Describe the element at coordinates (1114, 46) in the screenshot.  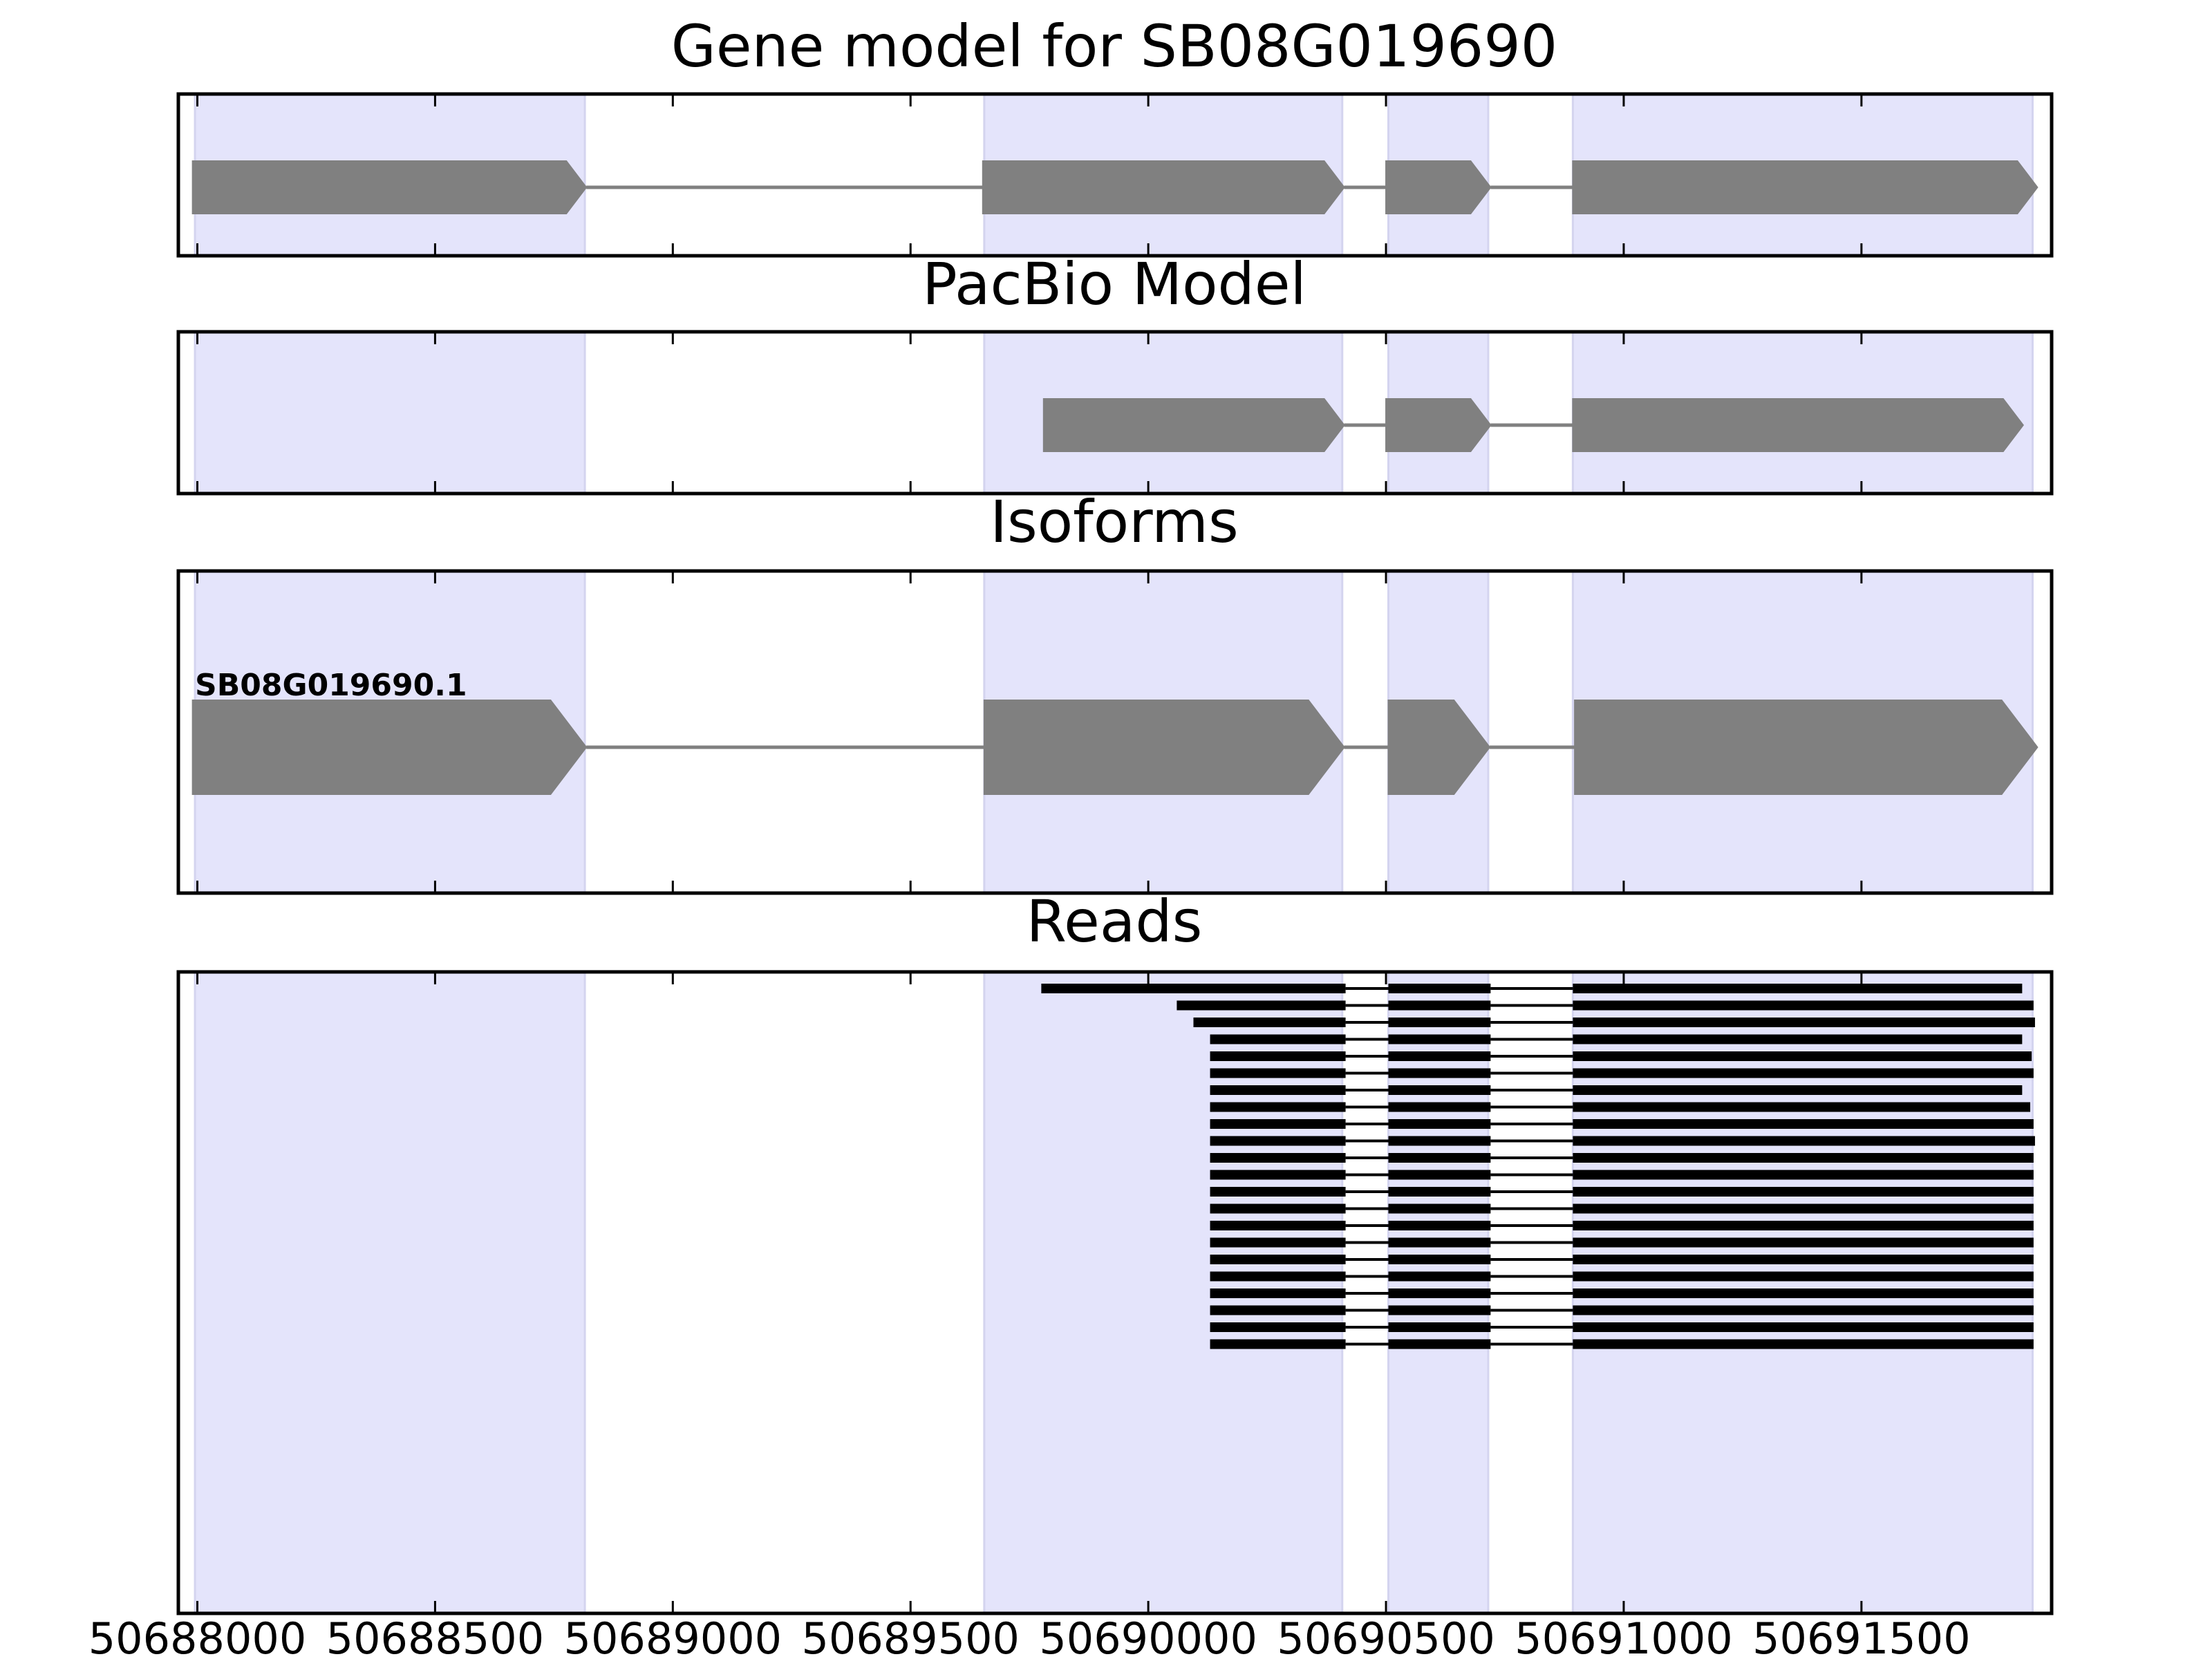
I see `panel-title-gene-model: Gene model for SB08G019690` at that location.